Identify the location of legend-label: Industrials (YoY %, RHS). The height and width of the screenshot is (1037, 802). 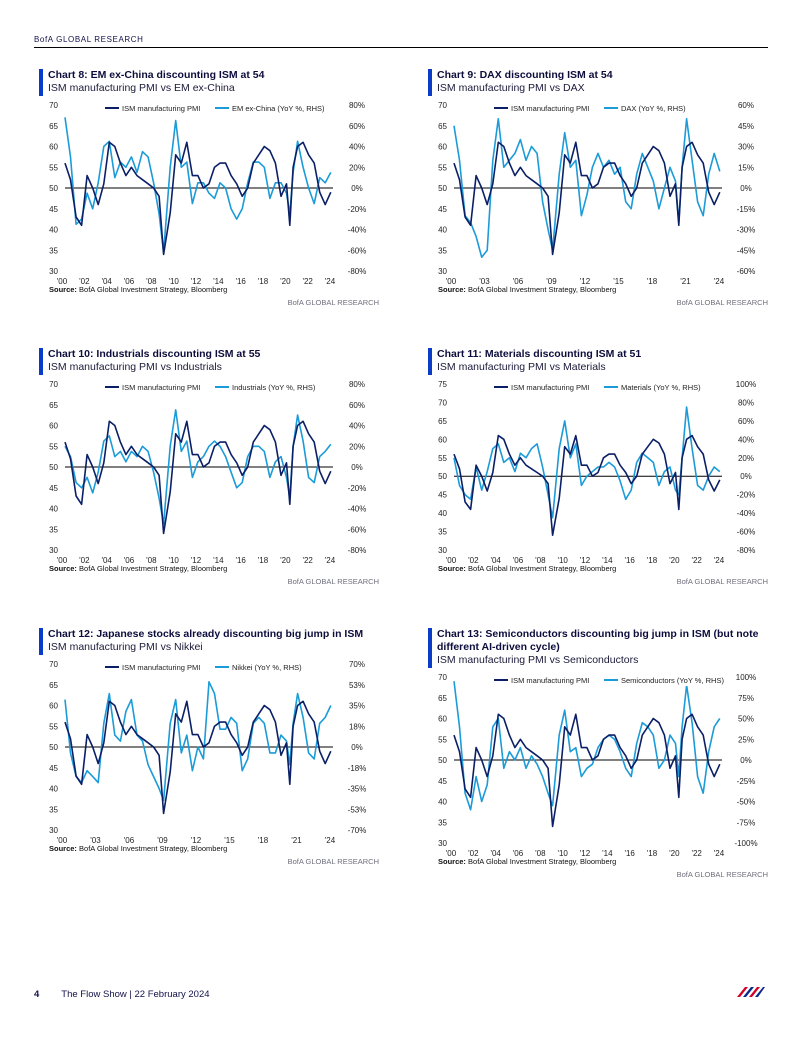
(274, 387).